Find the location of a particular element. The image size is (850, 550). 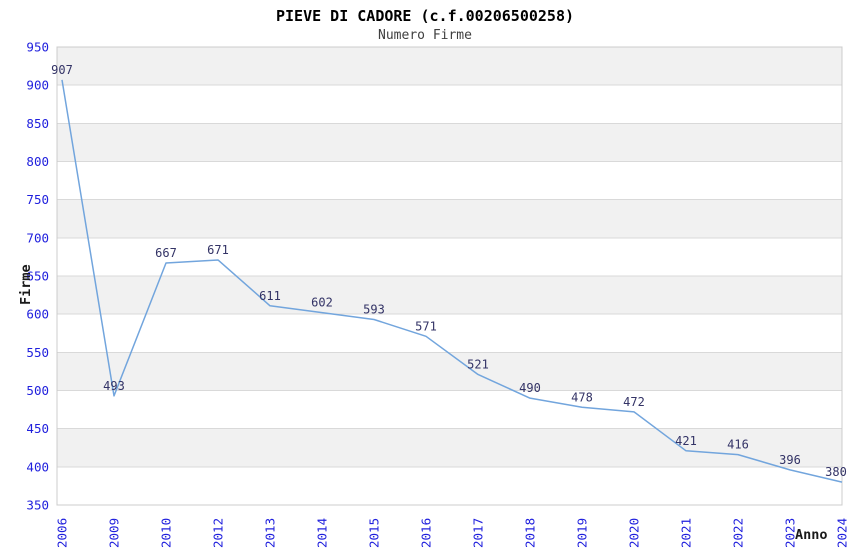

x-tick-label: 2023 is located at coordinates (790, 533).